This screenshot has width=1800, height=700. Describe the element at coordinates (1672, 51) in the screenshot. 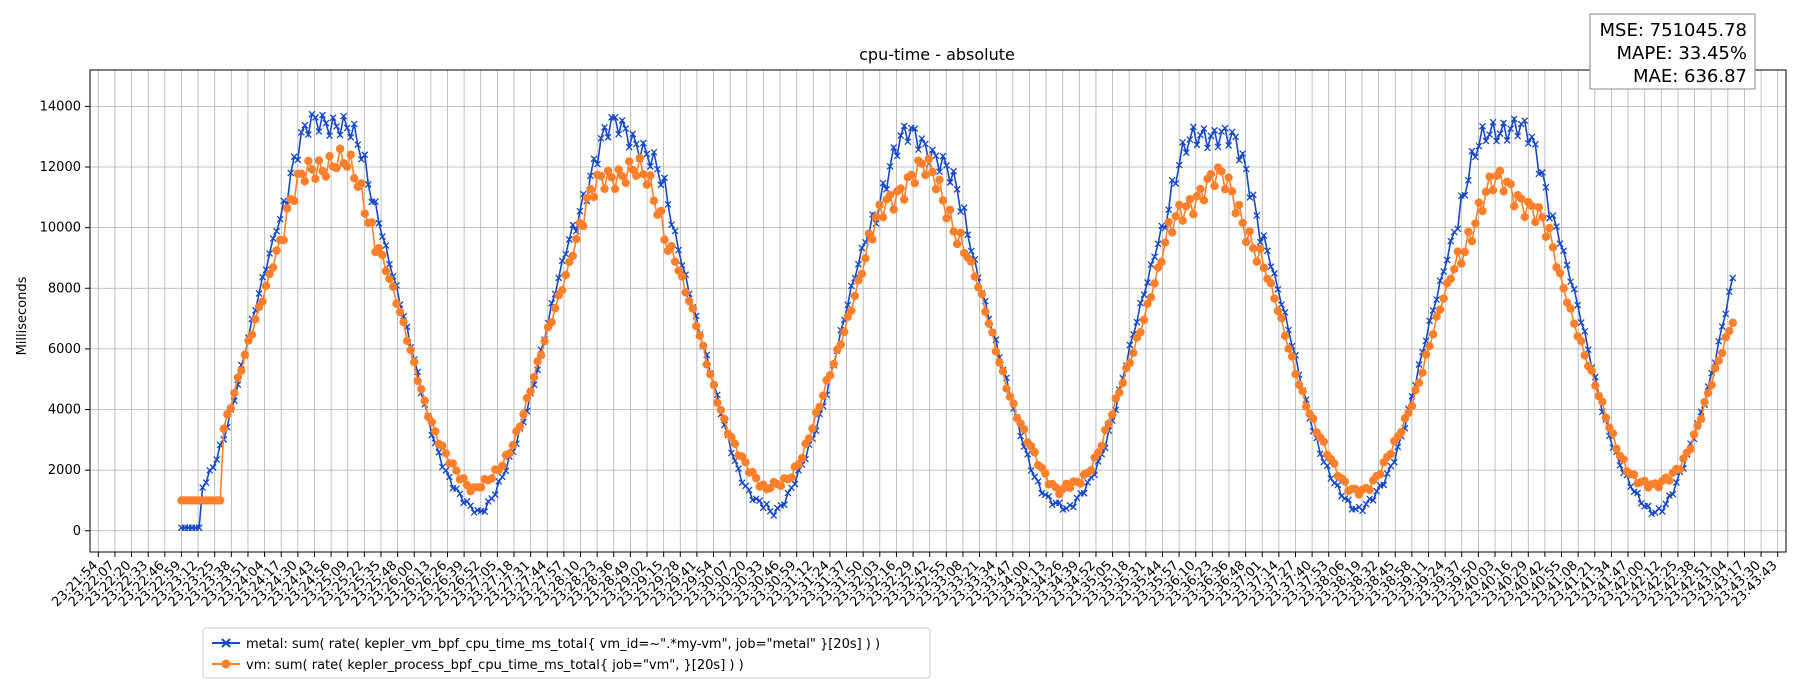

I see `stats-box: MSE: 751045.78 MAPE: 33.45% MAE: 636.87` at that location.